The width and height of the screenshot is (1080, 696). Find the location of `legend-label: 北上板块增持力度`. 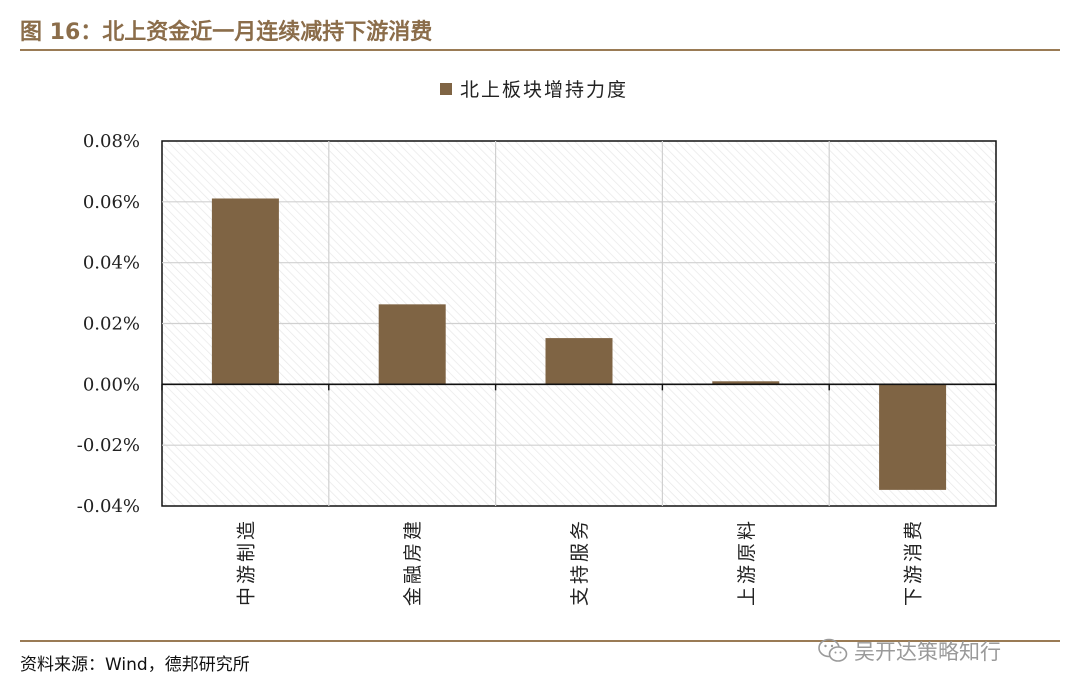

legend-label: 北上板块增持力度 is located at coordinates (544, 90).